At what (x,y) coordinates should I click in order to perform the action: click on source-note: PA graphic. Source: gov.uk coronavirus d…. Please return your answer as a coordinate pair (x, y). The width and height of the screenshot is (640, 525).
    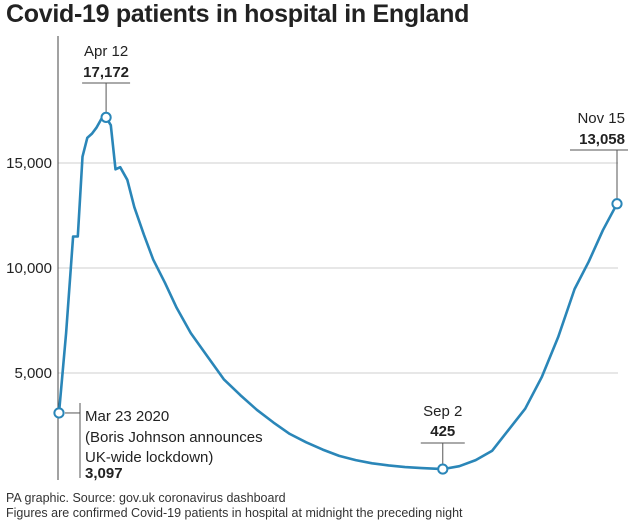
    Looking at the image, I should click on (146, 498).